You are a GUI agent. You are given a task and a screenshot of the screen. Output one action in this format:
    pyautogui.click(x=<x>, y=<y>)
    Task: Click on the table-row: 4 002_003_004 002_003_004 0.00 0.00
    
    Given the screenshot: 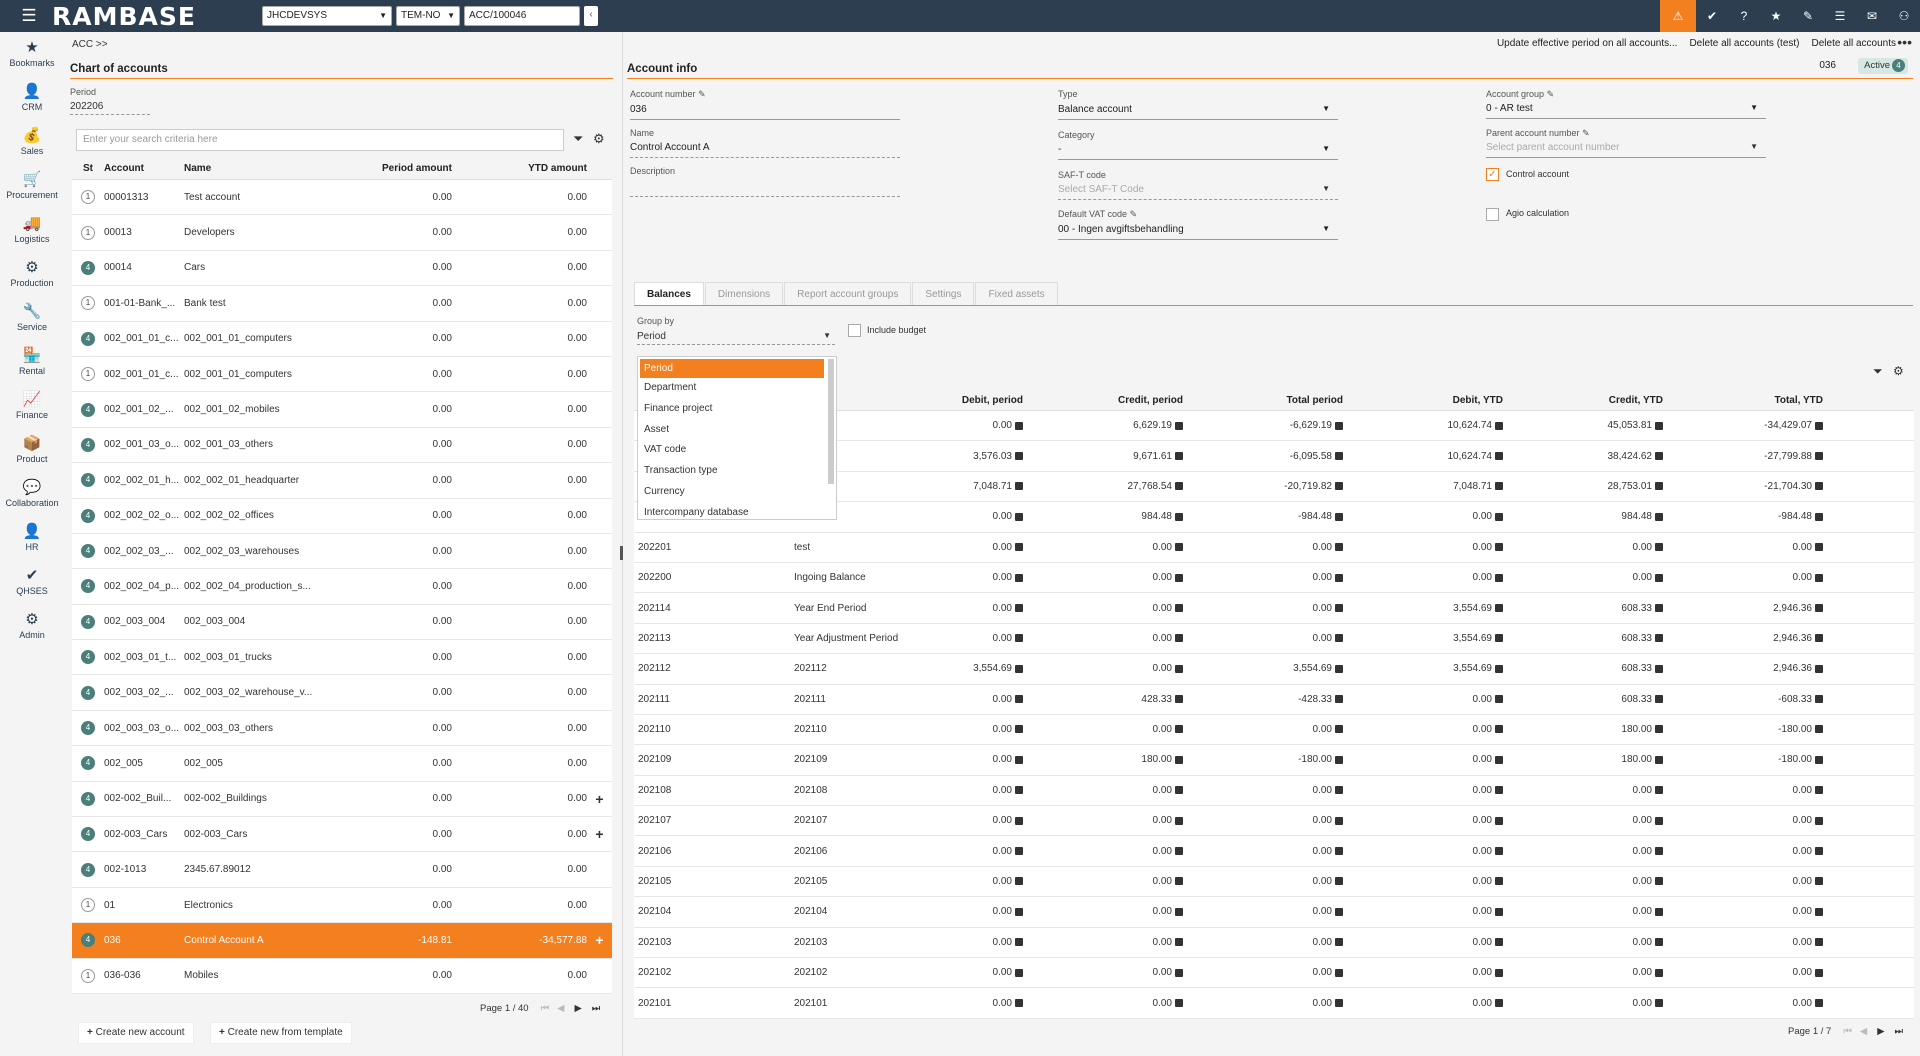 What is the action you would take?
    pyautogui.click(x=342, y=622)
    